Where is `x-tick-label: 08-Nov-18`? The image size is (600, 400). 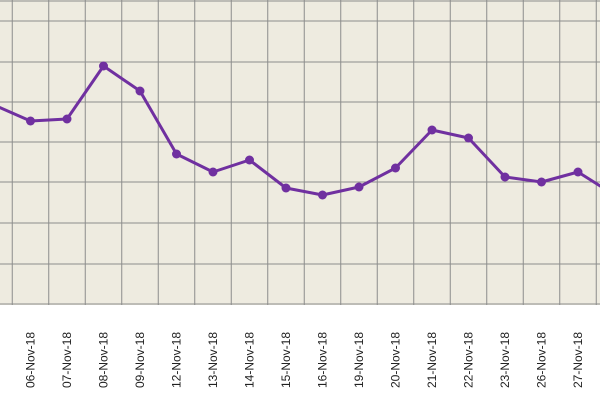 x-tick-label: 08-Nov-18 is located at coordinates (104, 360).